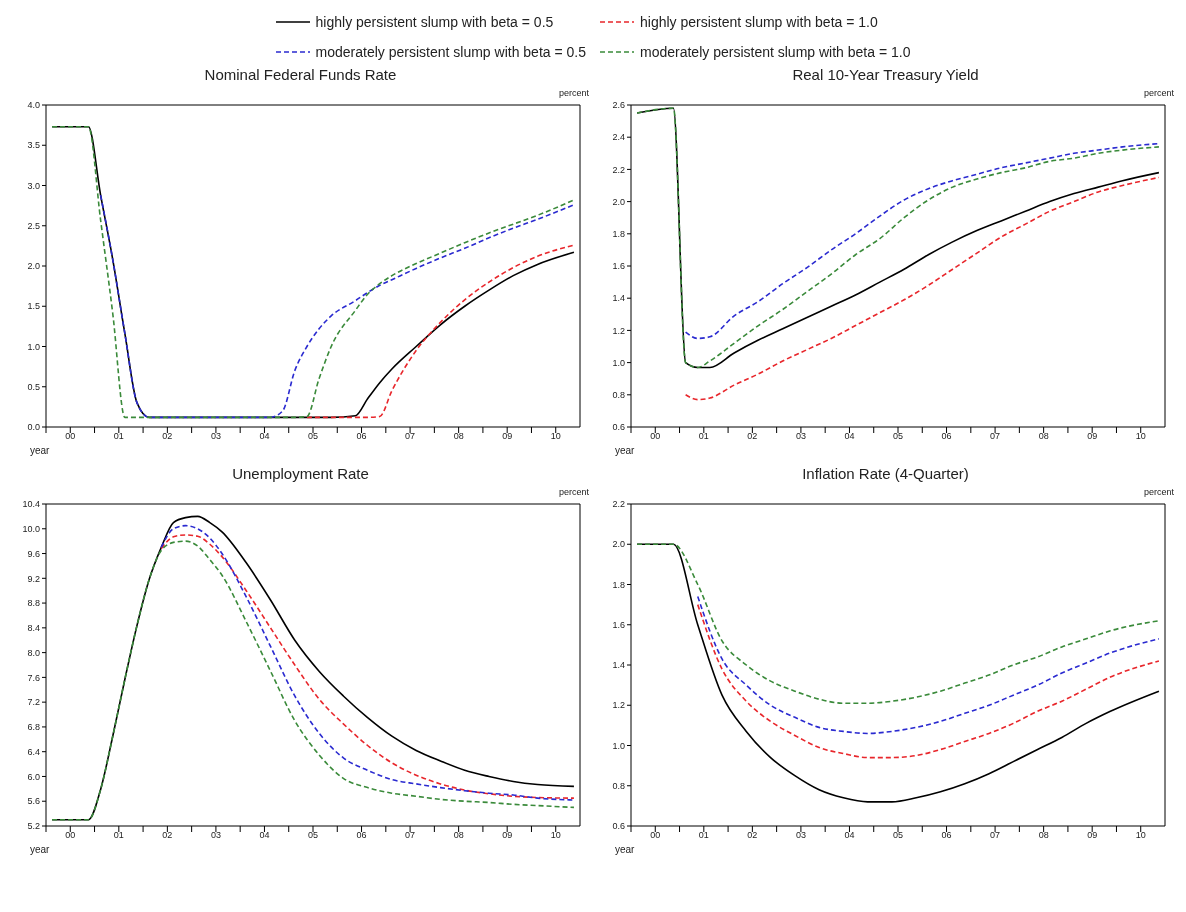  What do you see at coordinates (33, 652) in the screenshot?
I see `y-tick-label: 8.0` at bounding box center [33, 652].